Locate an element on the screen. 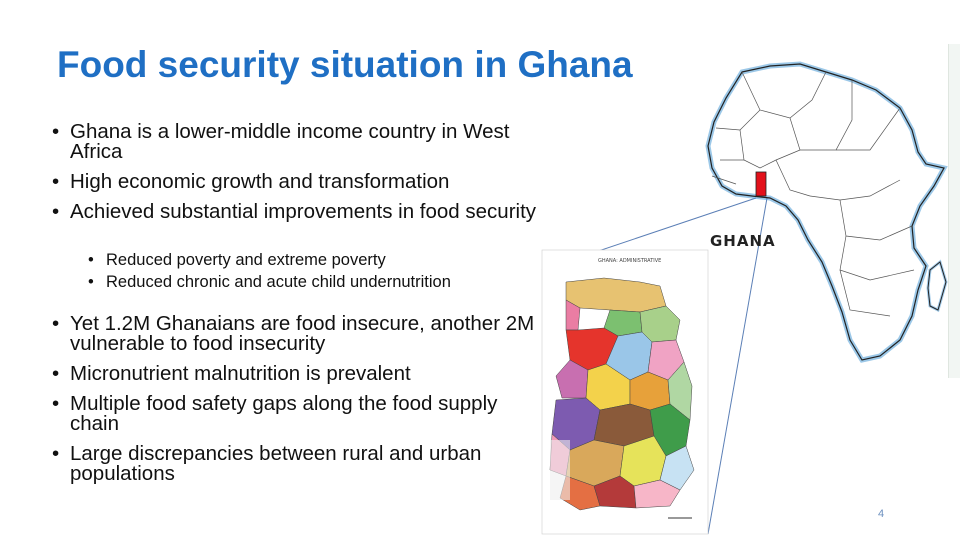 The width and height of the screenshot is (960, 540). side-watermark-bar is located at coordinates (954, 211).